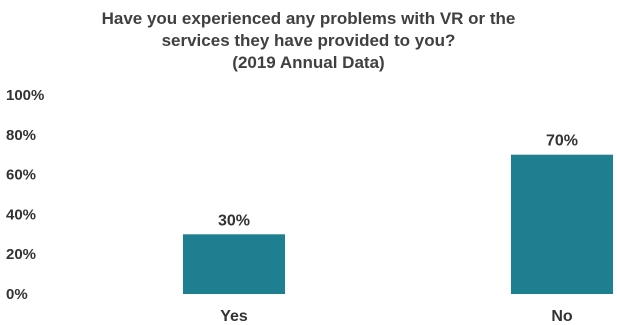  Describe the element at coordinates (25, 95) in the screenshot. I see `y-tick-label: 100%` at that location.